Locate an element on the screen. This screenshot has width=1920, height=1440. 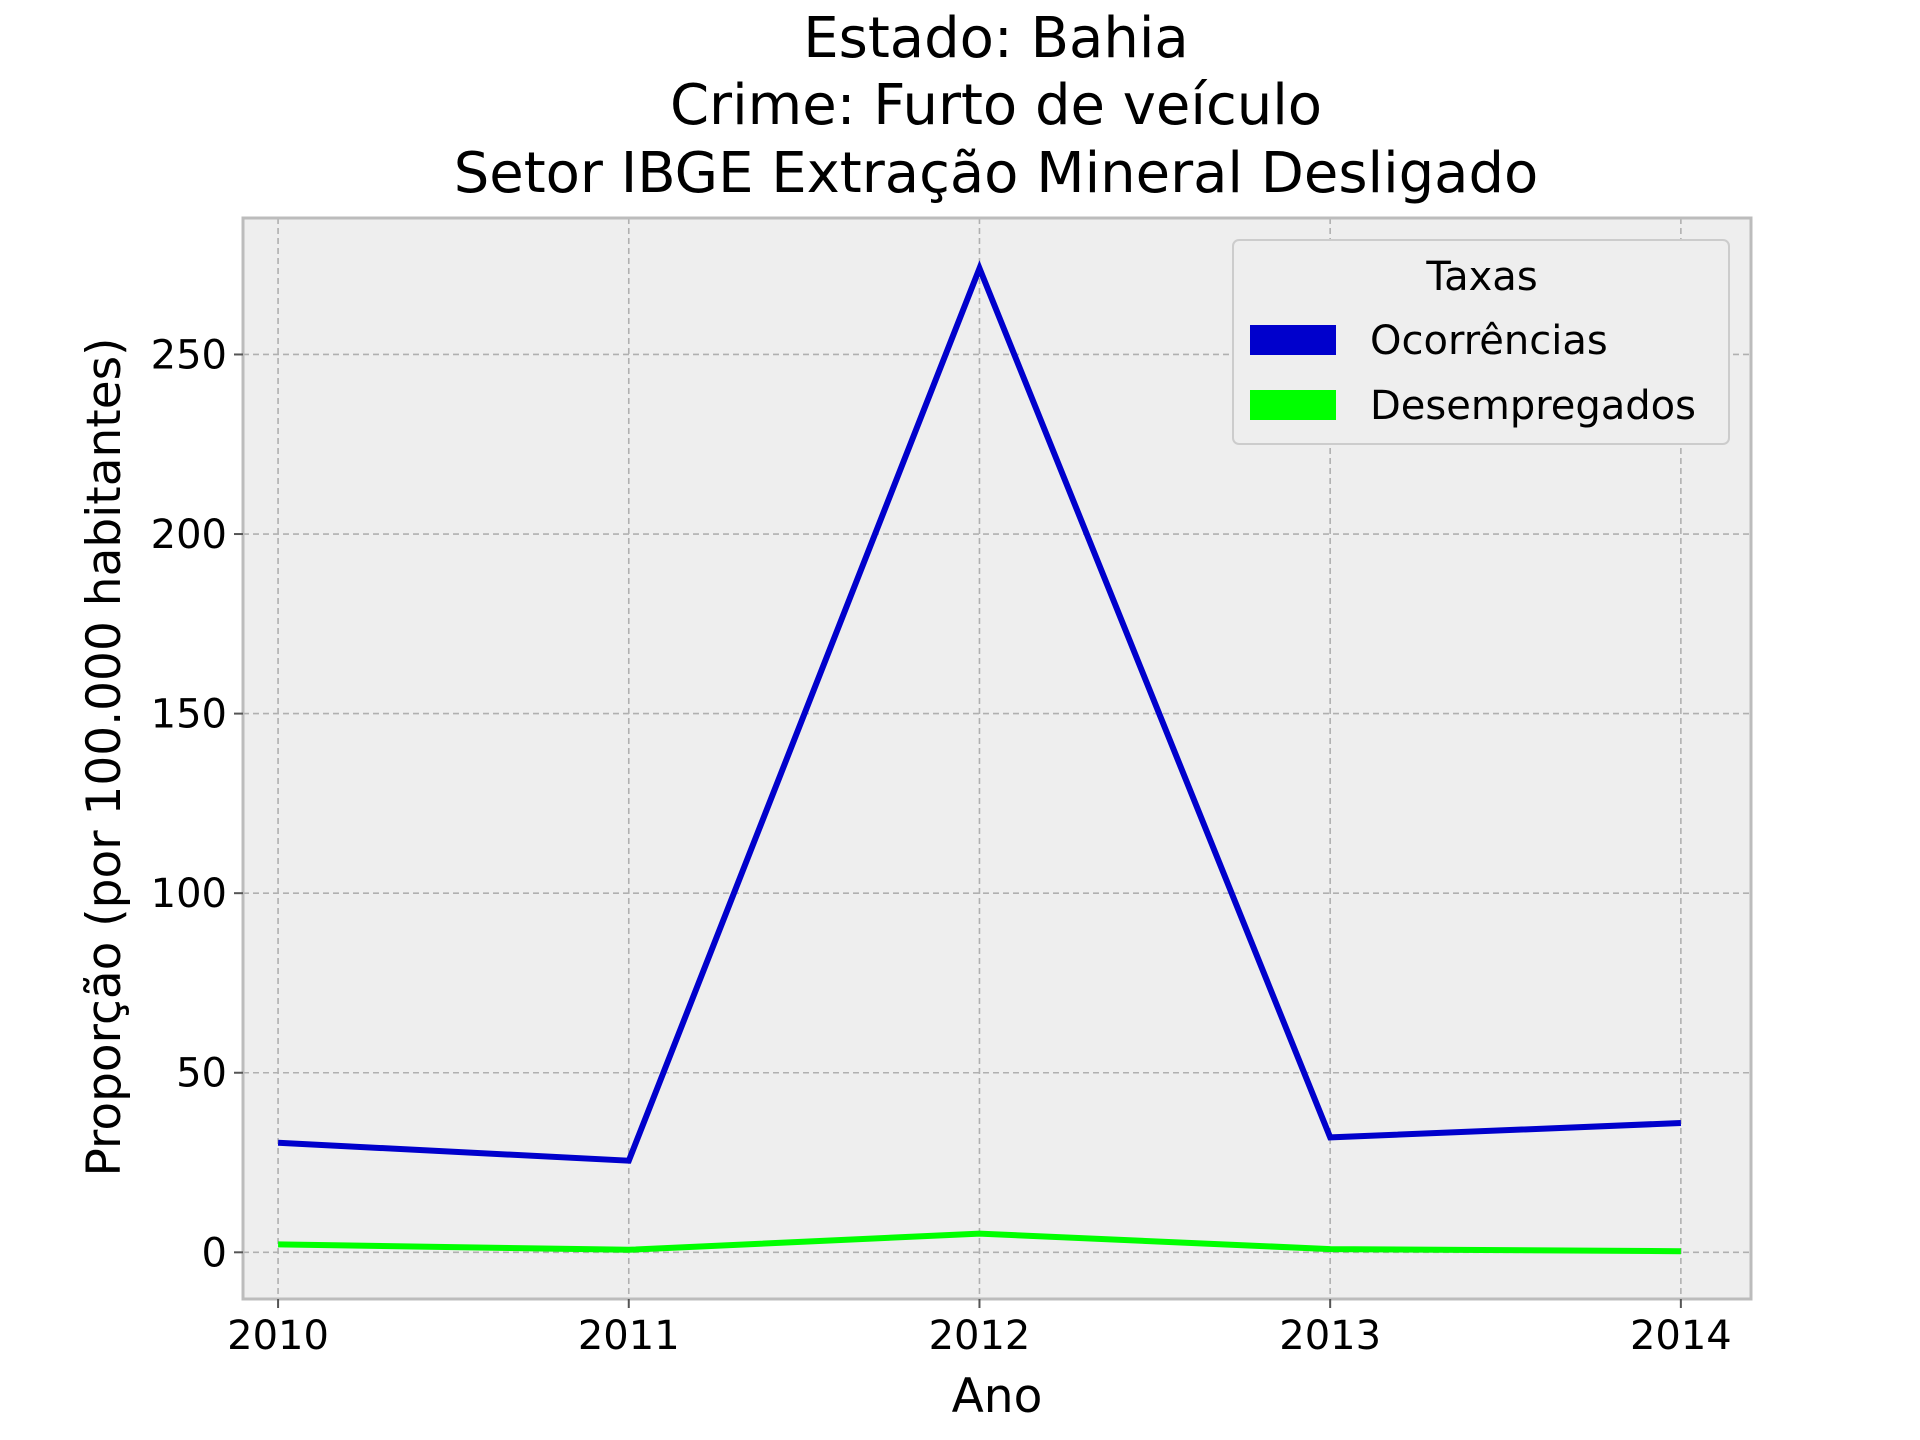
chart-title-line-2: Crime: Furto de veículo is located at coordinates (996, 105).